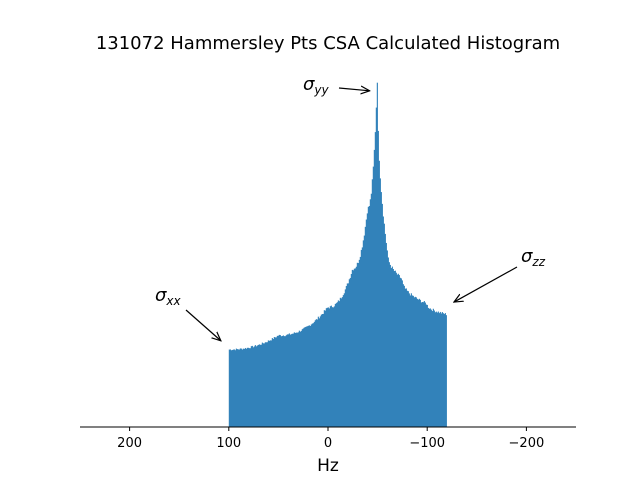  Describe the element at coordinates (316, 85) in the screenshot. I see `sigma-yy-label: σyy` at that location.